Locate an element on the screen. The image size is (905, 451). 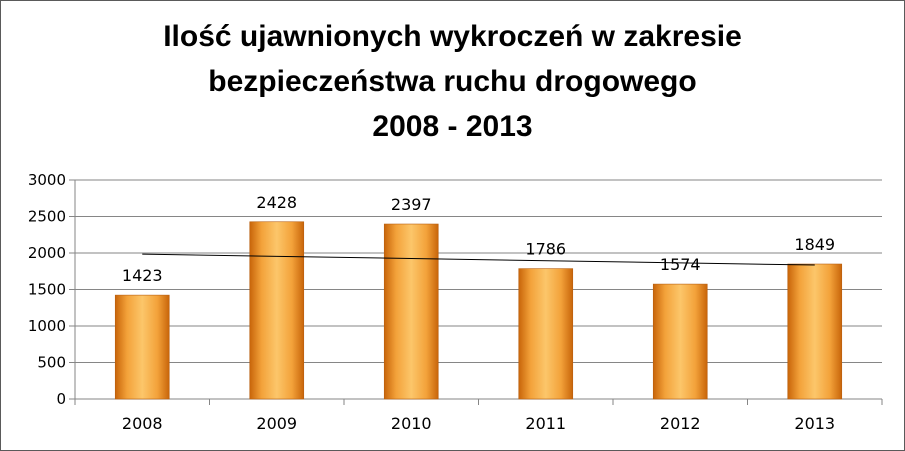
y-tick-label: 1500 is located at coordinates (47, 290).